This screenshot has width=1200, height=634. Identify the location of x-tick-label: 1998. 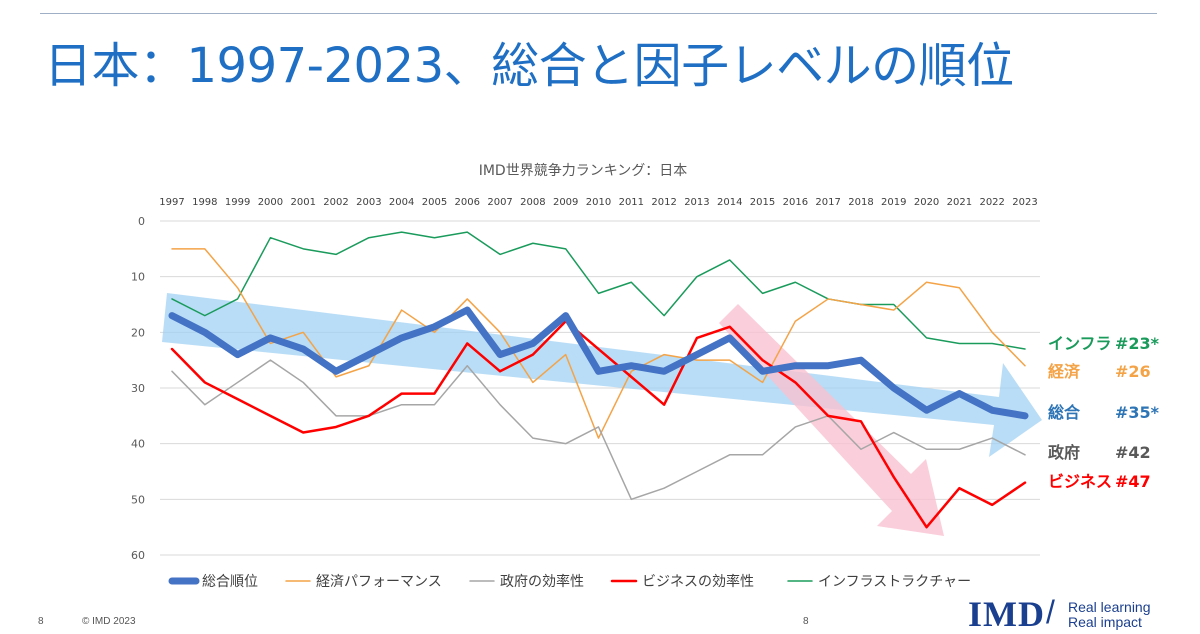
(204, 202).